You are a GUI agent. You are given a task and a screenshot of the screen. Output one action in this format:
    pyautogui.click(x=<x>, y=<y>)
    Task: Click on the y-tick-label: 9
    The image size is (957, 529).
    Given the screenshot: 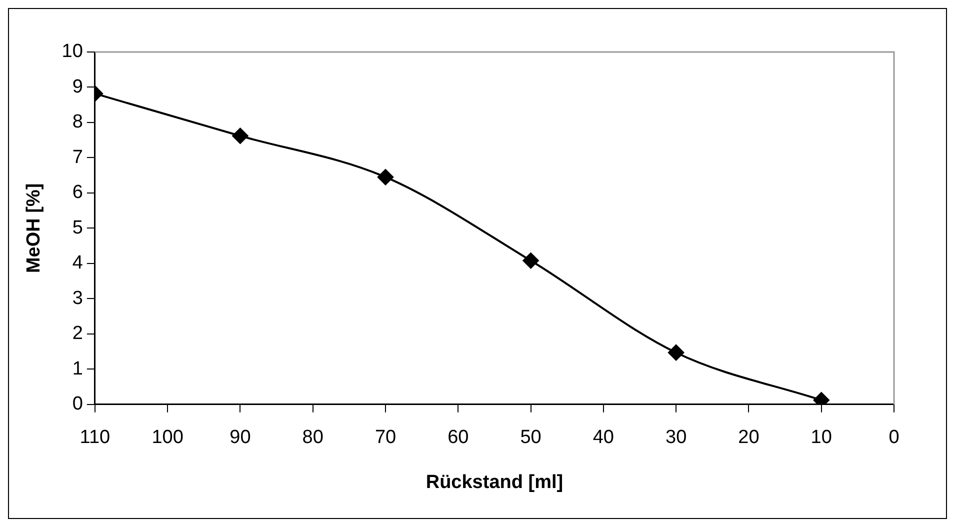 What is the action you would take?
    pyautogui.click(x=77, y=87)
    